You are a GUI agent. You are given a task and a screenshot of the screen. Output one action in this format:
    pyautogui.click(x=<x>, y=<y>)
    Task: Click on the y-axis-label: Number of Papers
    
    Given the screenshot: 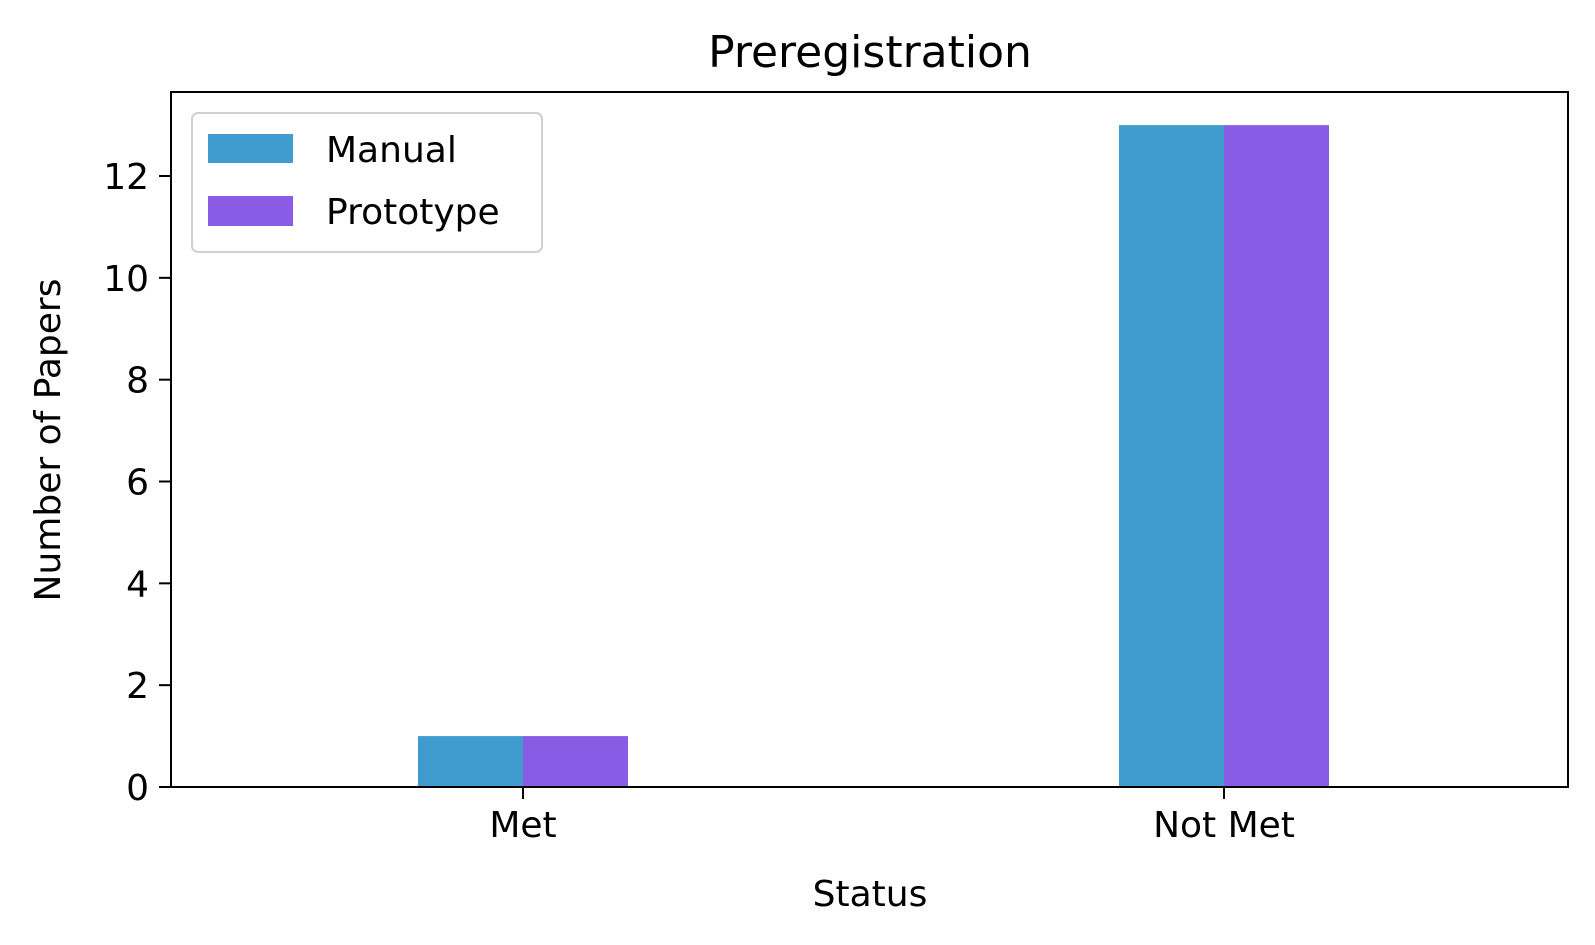 What is the action you would take?
    pyautogui.click(x=48, y=440)
    